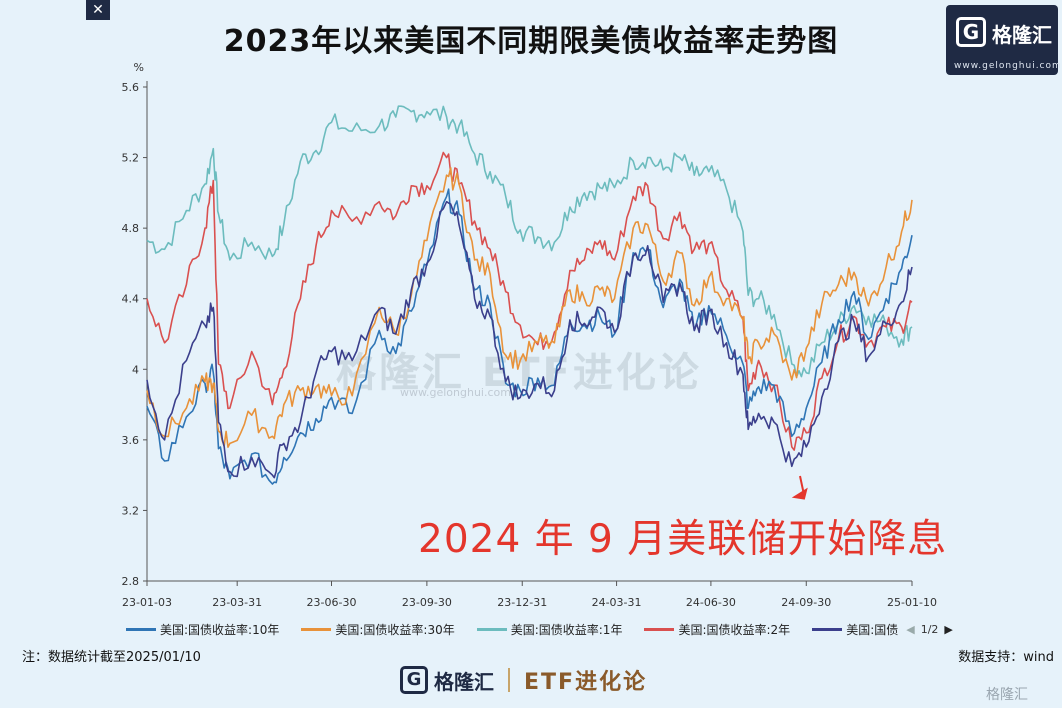  Describe the element at coordinates (131, 87) in the screenshot. I see `y-tick-label: 5.6` at that location.